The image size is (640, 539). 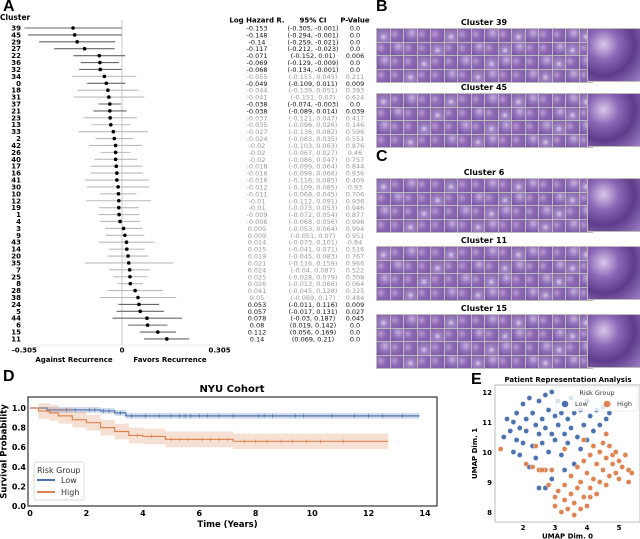 I want to click on cluster-label: 18, so click(x=16, y=91).